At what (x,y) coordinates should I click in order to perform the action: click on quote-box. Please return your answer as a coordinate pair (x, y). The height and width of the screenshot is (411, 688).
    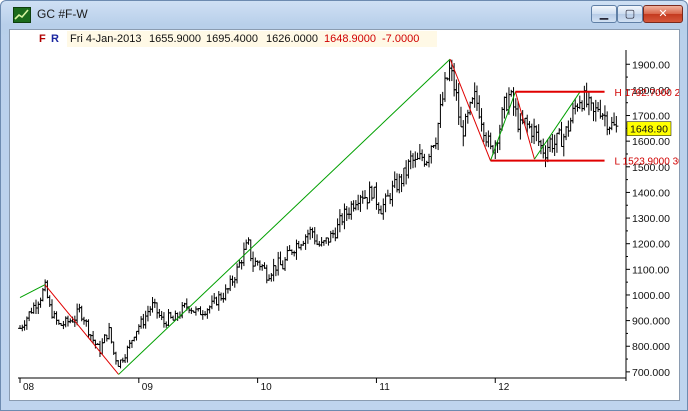
    Looking at the image, I should click on (252, 39).